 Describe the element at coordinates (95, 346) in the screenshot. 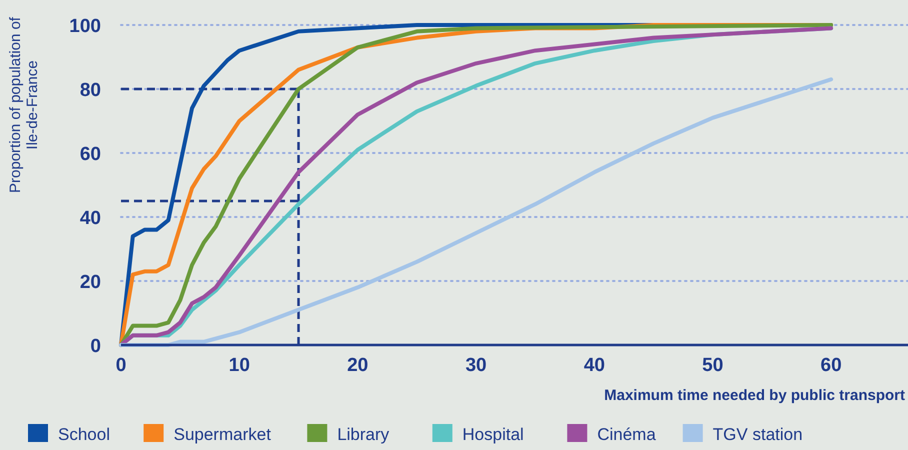

I see `y-tick-label: 0` at that location.